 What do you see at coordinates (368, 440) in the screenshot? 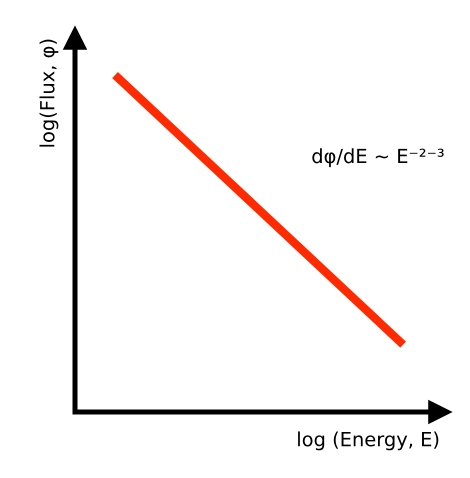
I see `x-axis-title: log (Energy, E)` at bounding box center [368, 440].